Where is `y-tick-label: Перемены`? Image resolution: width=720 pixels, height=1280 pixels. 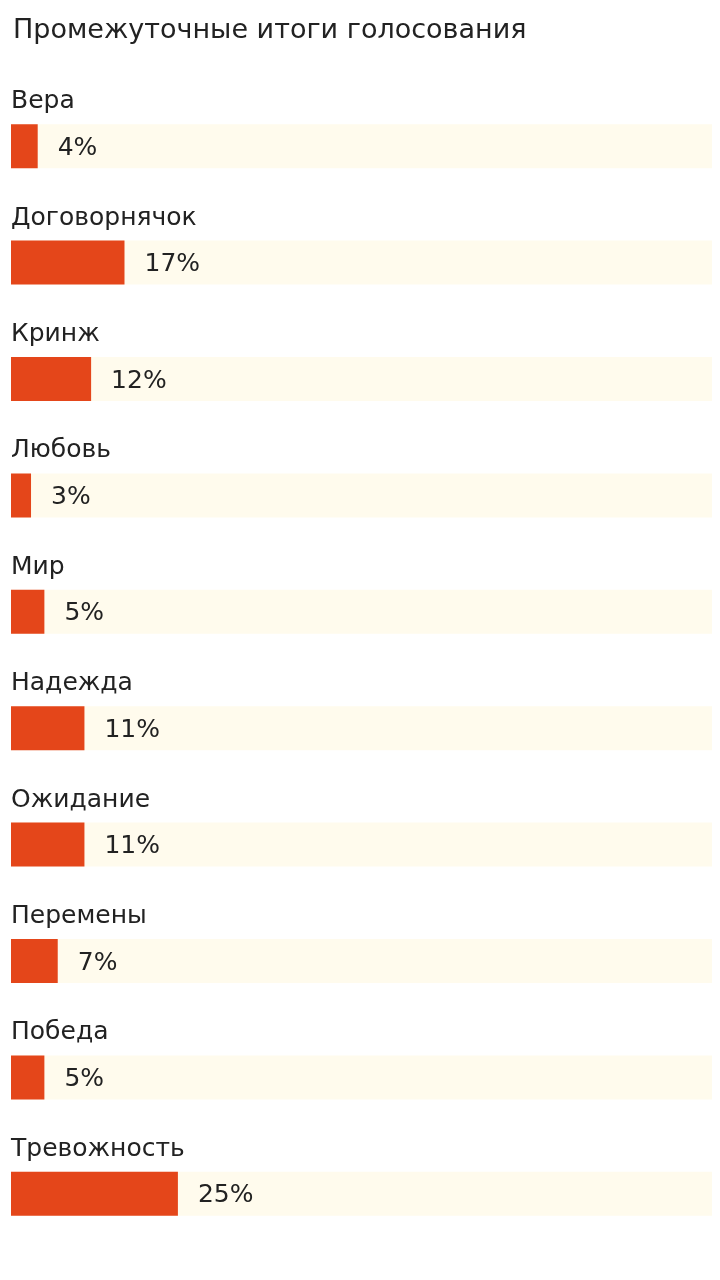
y-tick-label: Перемены is located at coordinates (79, 914).